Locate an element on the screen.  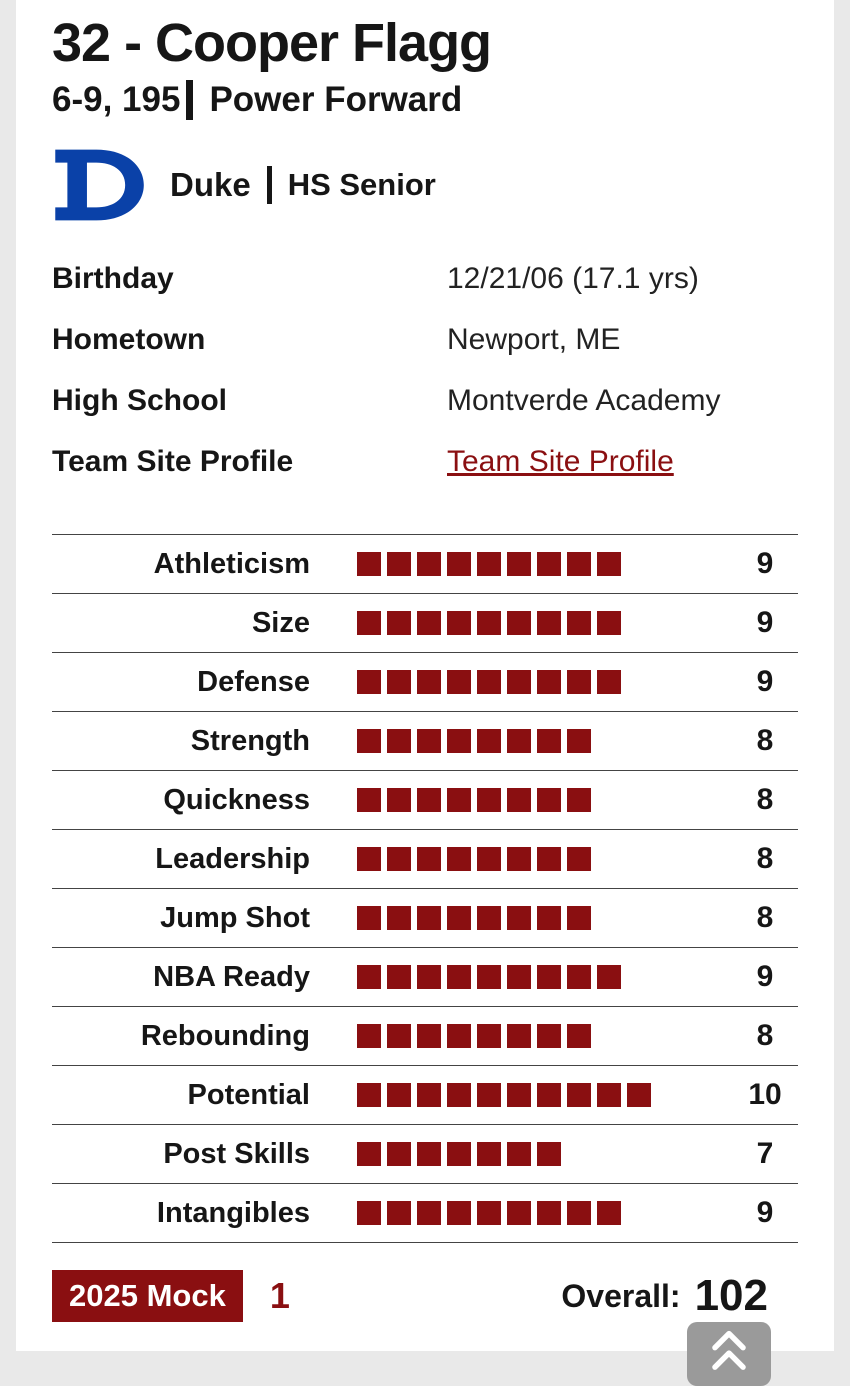
rating-label: Post Skills is located at coordinates (236, 1153).